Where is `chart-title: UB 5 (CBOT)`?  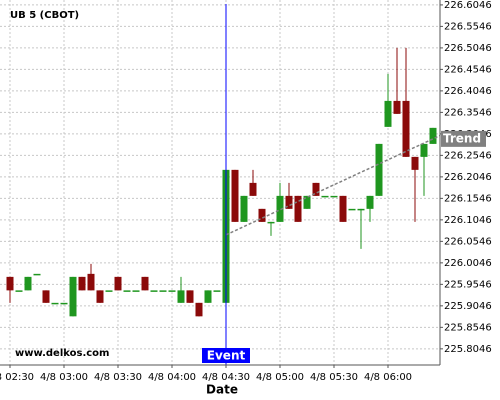 chart-title: UB 5 (CBOT) is located at coordinates (44, 15).